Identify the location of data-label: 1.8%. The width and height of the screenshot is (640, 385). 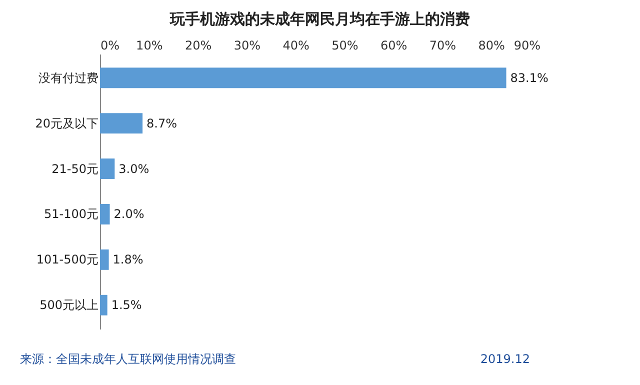
(128, 259).